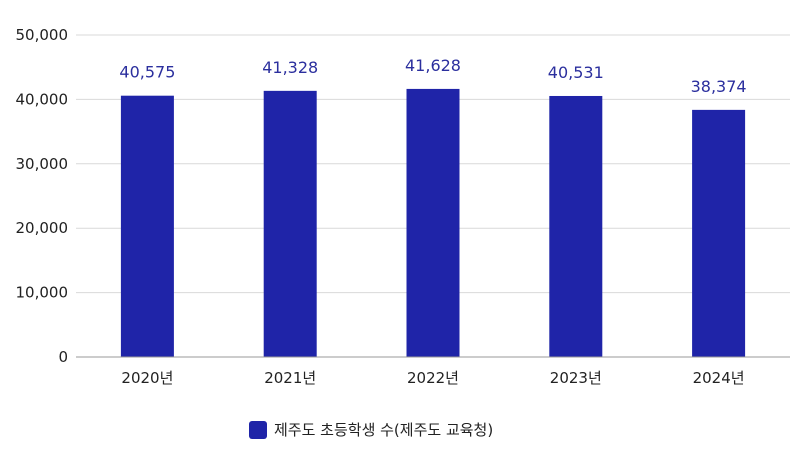 This screenshot has height=450, width=800. What do you see at coordinates (147, 378) in the screenshot?
I see `x-tick-label: 2020년` at bounding box center [147, 378].